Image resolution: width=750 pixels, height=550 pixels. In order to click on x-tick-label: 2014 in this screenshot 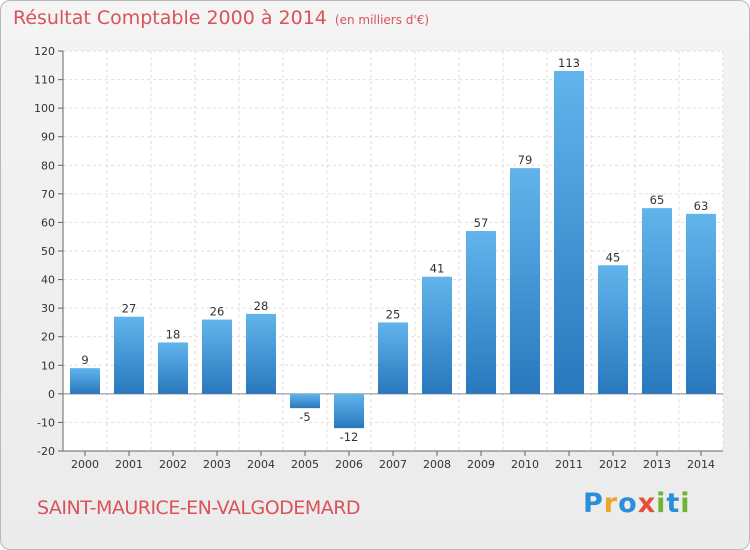, I will do `click(701, 464)`.